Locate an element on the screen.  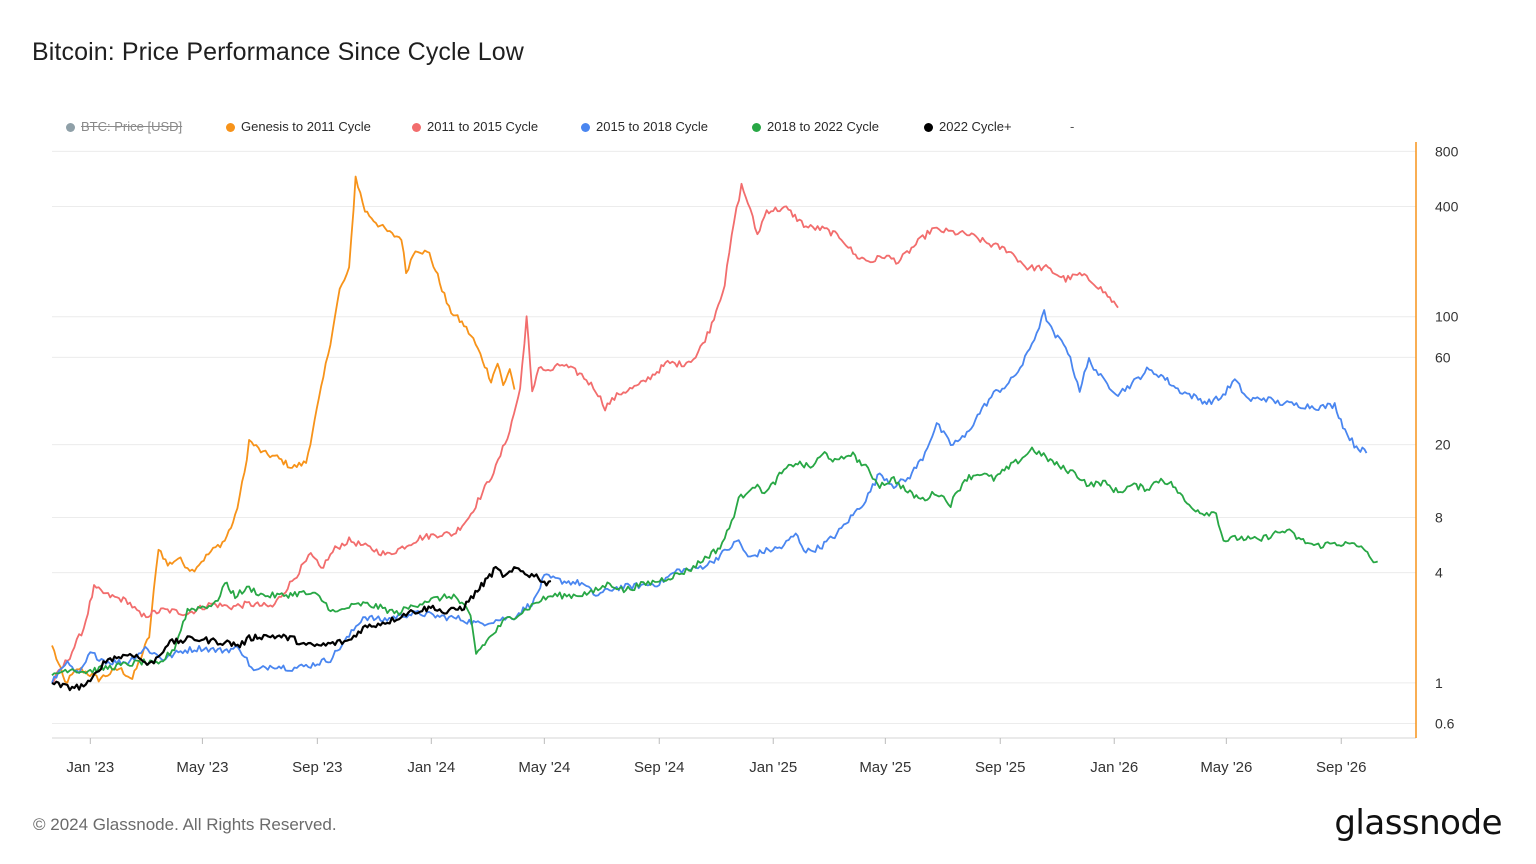
y-tick-label: 8 is located at coordinates (1439, 518).